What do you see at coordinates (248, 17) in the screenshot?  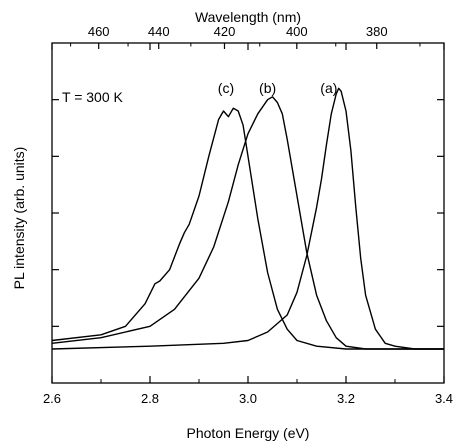 I see `top-axis-title: Wavelength (nm)` at bounding box center [248, 17].